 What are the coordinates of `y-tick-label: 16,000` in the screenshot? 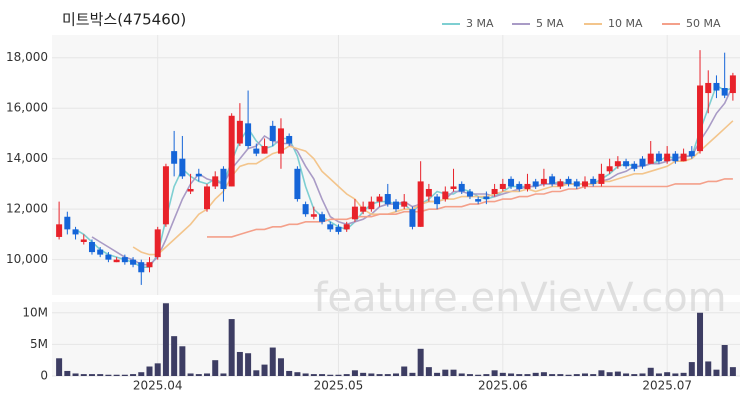 It's located at (27, 108).